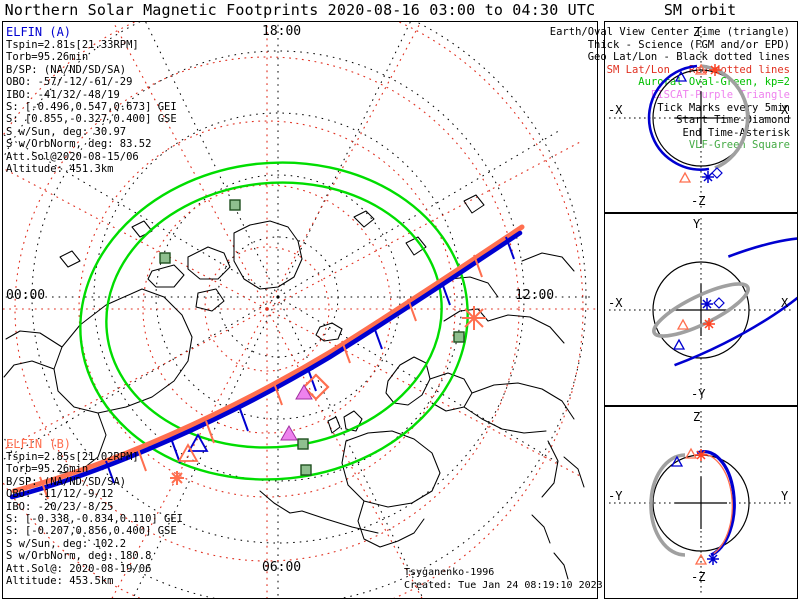  What do you see at coordinates (47, 469) in the screenshot?
I see `elfin-b-line: Torb=95.26min` at bounding box center [47, 469].